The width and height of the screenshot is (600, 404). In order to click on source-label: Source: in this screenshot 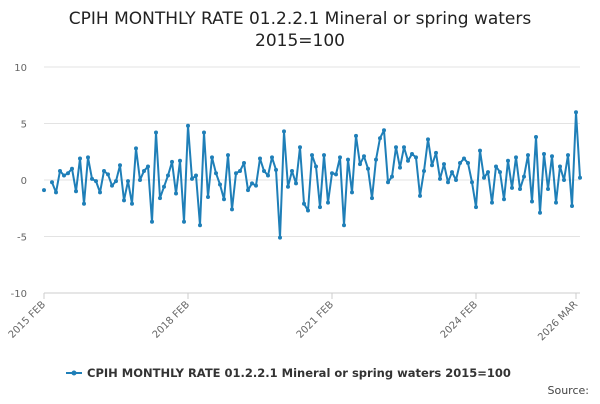, I will do `click(569, 390)`.